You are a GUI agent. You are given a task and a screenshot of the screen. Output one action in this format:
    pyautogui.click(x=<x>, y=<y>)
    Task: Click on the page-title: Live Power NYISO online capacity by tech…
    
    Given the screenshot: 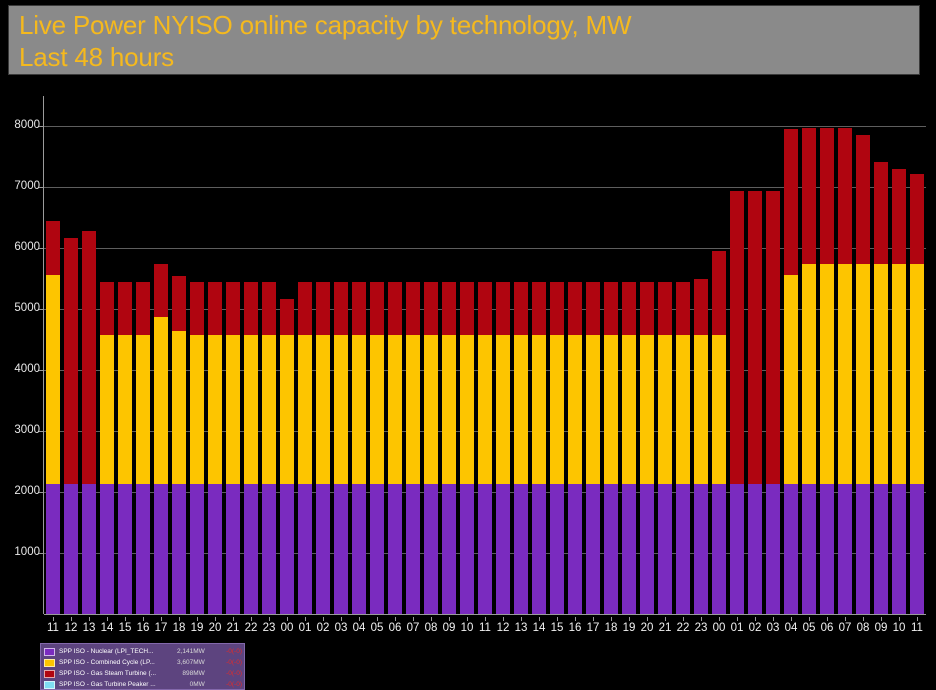 What is the action you would take?
    pyautogui.click(x=325, y=25)
    